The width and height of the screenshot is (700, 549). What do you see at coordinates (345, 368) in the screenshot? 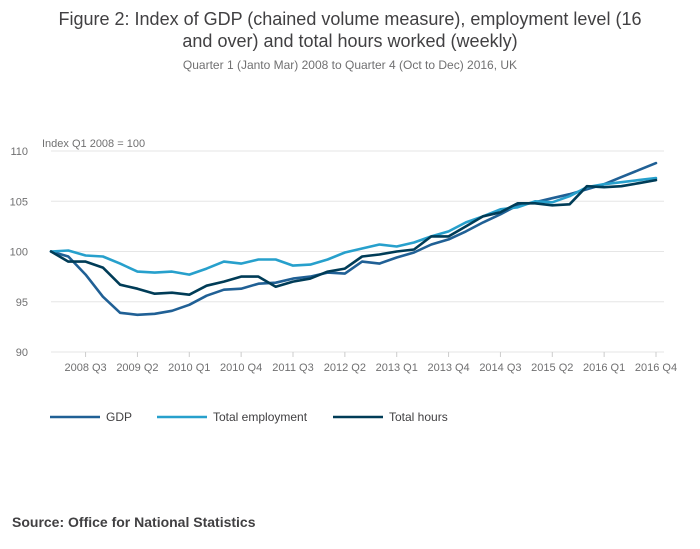
I see `x-tick-label: 2012 Q2` at bounding box center [345, 368].